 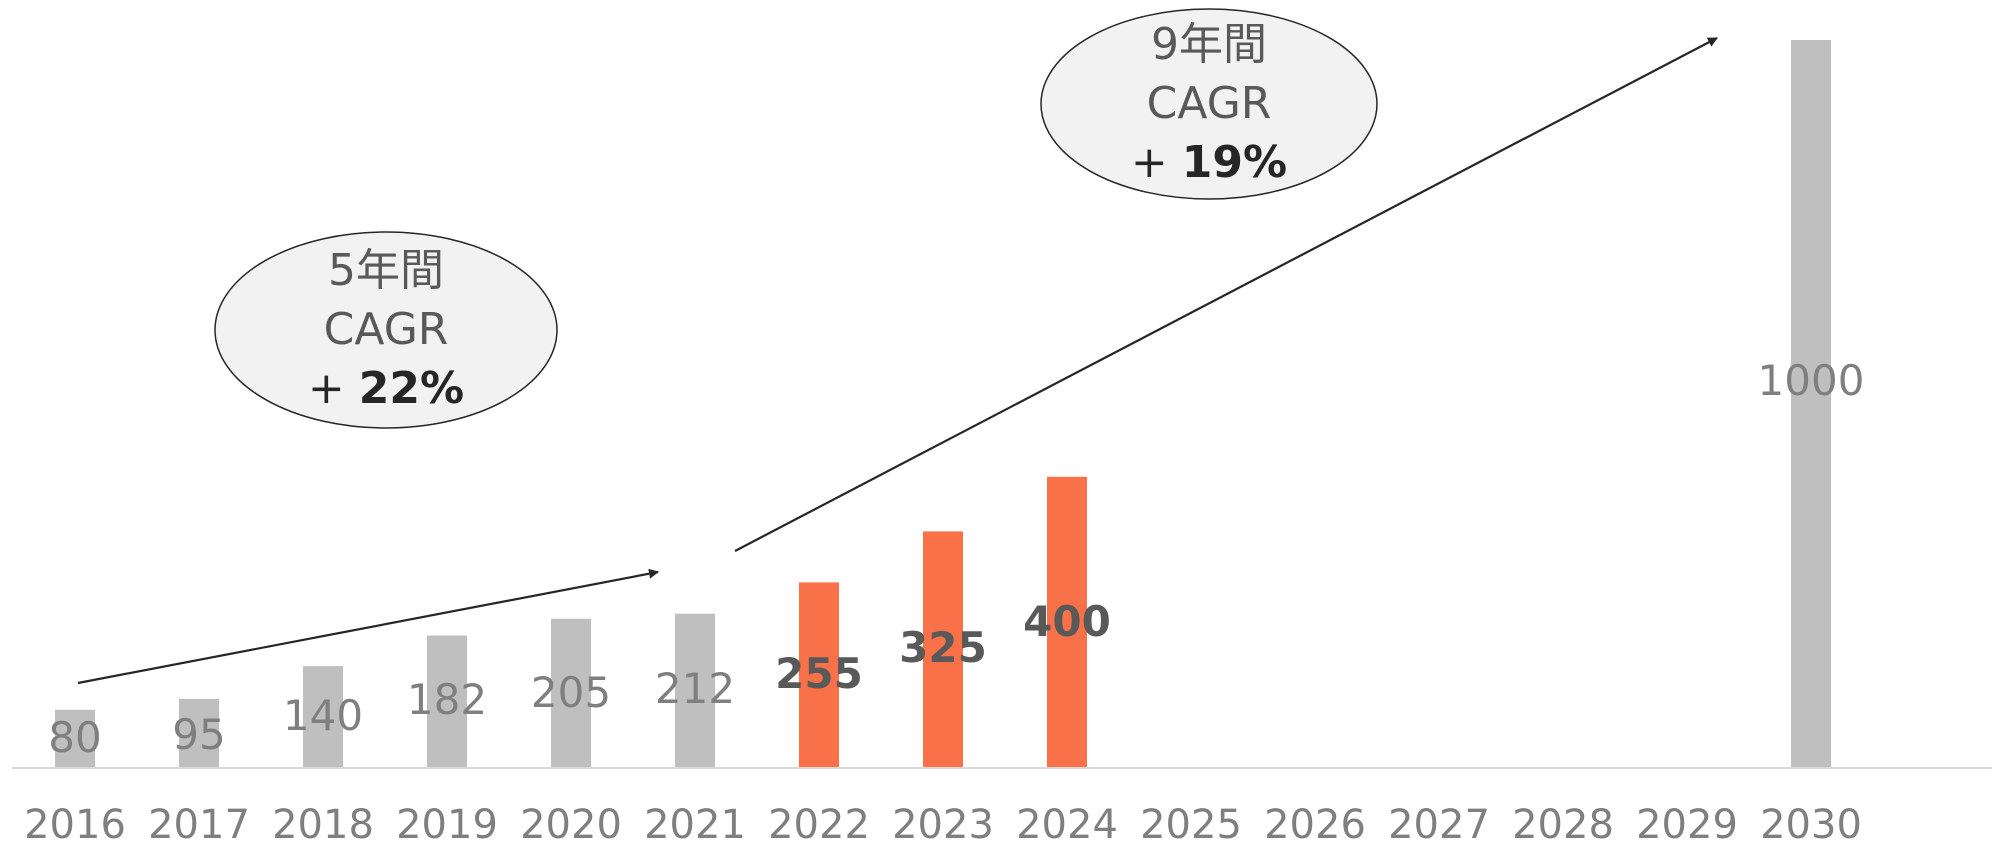 I want to click on bar-2019, so click(x=447, y=701).